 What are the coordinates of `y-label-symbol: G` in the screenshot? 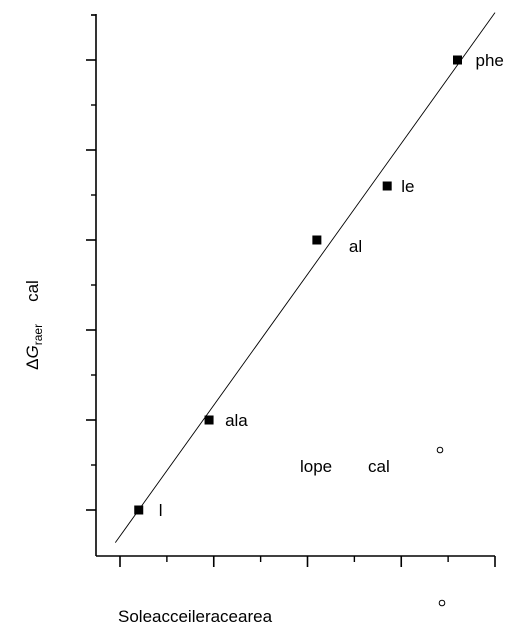 It's located at (32, 351).